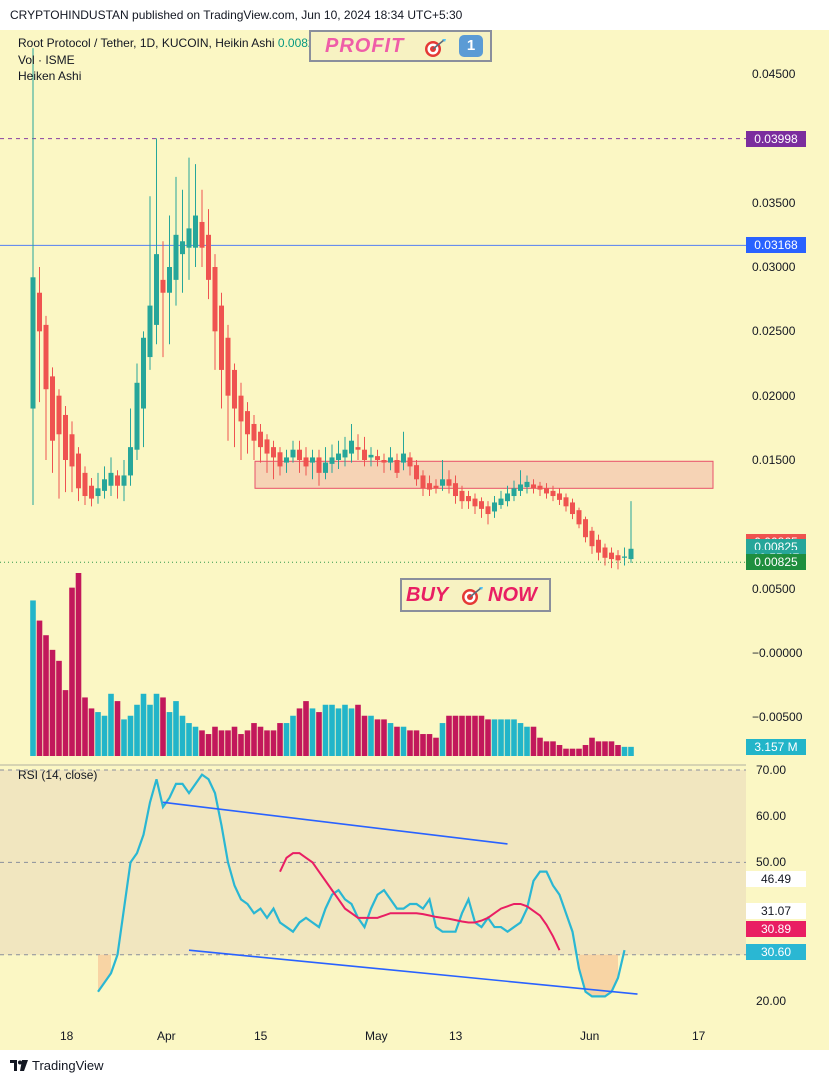 This screenshot has width=829, height=1082. What do you see at coordinates (261, 1036) in the screenshot?
I see `time-tick-label: 15` at bounding box center [261, 1036].